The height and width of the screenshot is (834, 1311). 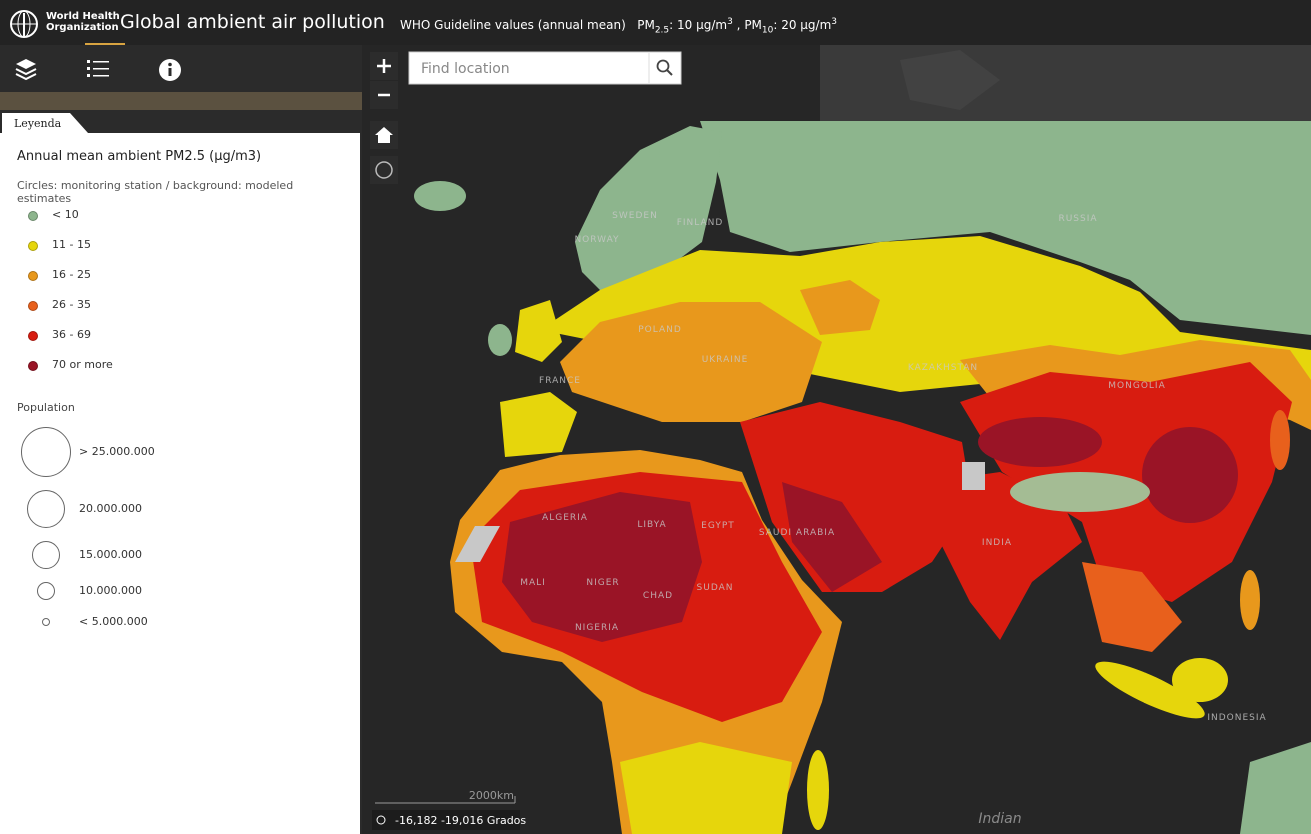 I want to click on britain, so click(x=538, y=331).